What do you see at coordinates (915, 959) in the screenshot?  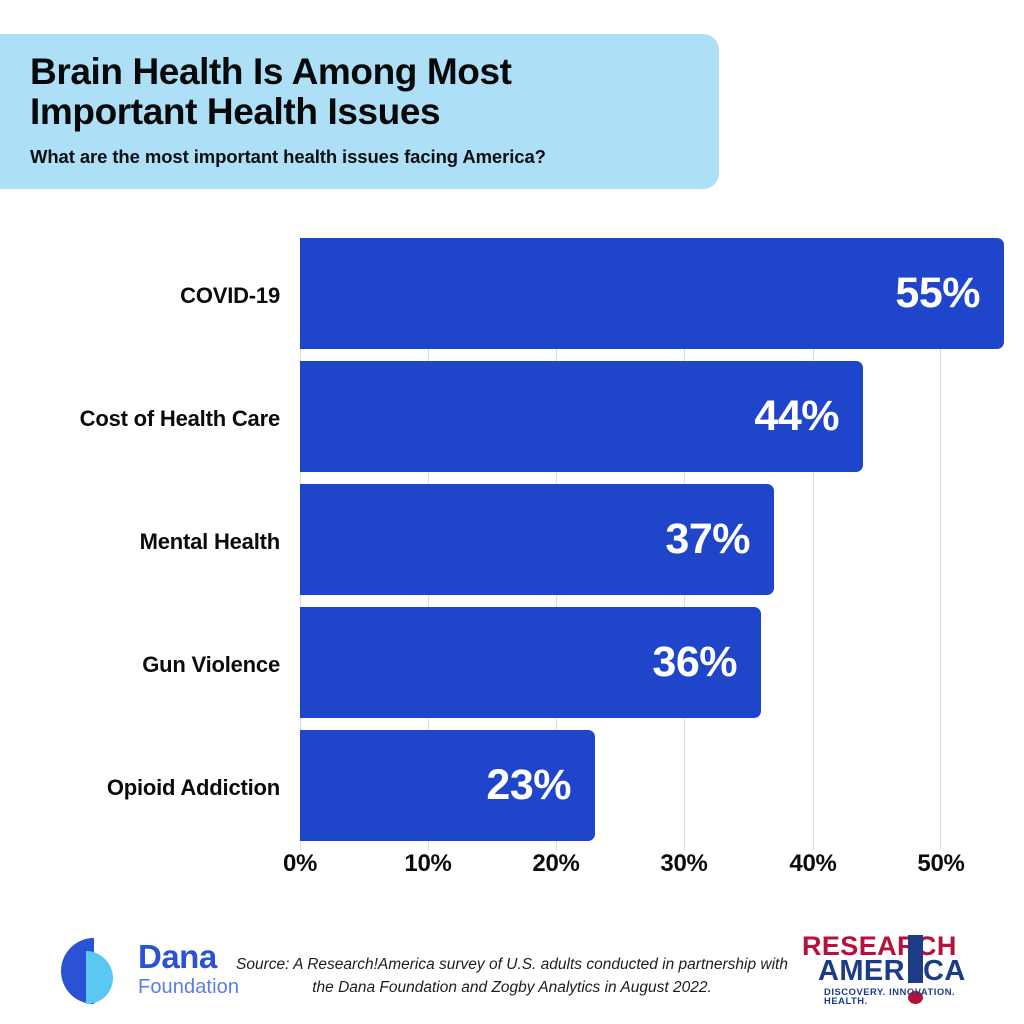 I see `exclamation-bar-icon` at bounding box center [915, 959].